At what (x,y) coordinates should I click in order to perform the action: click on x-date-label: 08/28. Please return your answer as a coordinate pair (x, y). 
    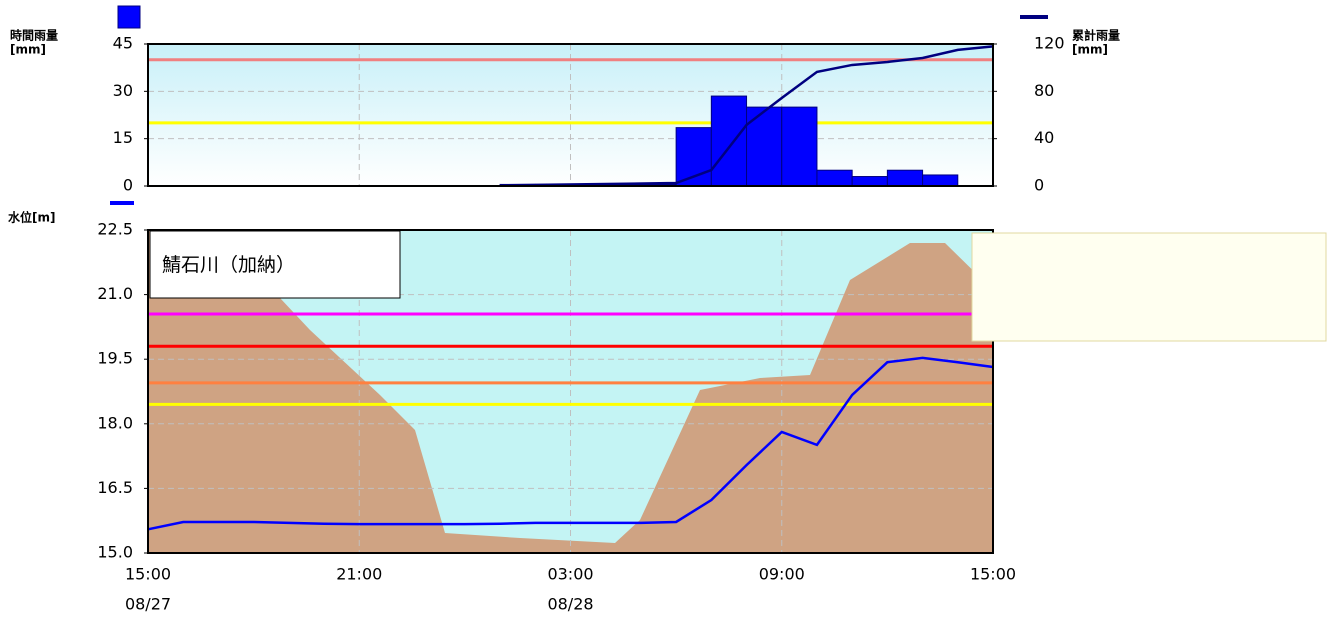
    Looking at the image, I should click on (570, 604).